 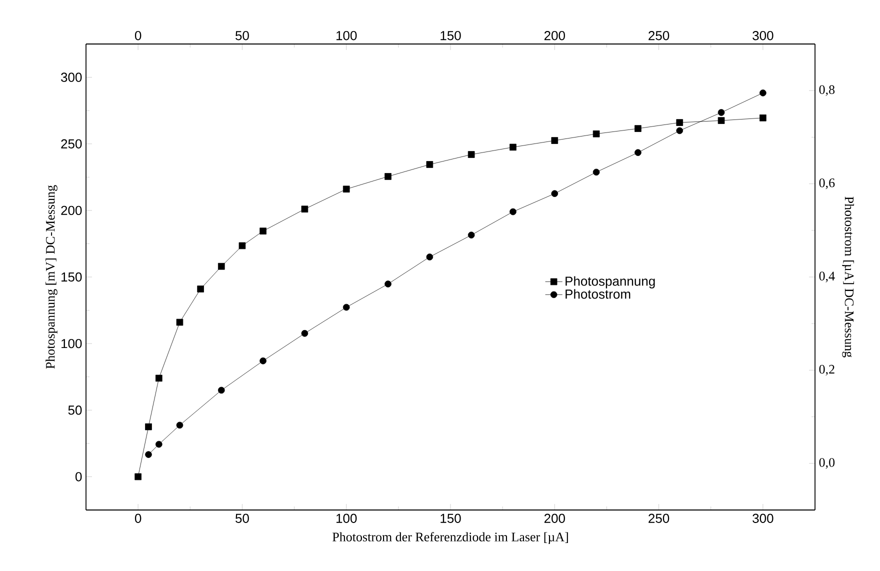 What do you see at coordinates (242, 518) in the screenshot?
I see `x-tick-label: 50` at bounding box center [242, 518].